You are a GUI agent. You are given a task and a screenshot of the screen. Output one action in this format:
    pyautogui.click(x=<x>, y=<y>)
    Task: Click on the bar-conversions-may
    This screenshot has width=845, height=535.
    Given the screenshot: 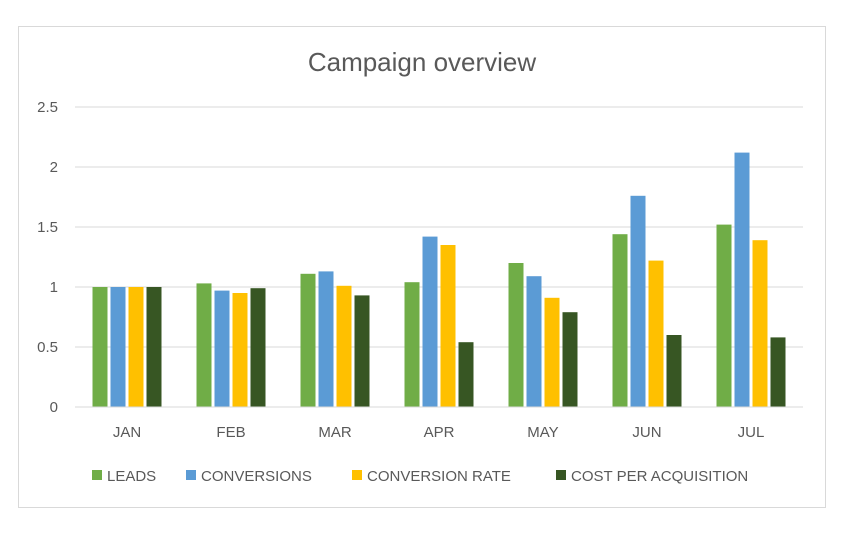 What is the action you would take?
    pyautogui.click(x=534, y=341)
    